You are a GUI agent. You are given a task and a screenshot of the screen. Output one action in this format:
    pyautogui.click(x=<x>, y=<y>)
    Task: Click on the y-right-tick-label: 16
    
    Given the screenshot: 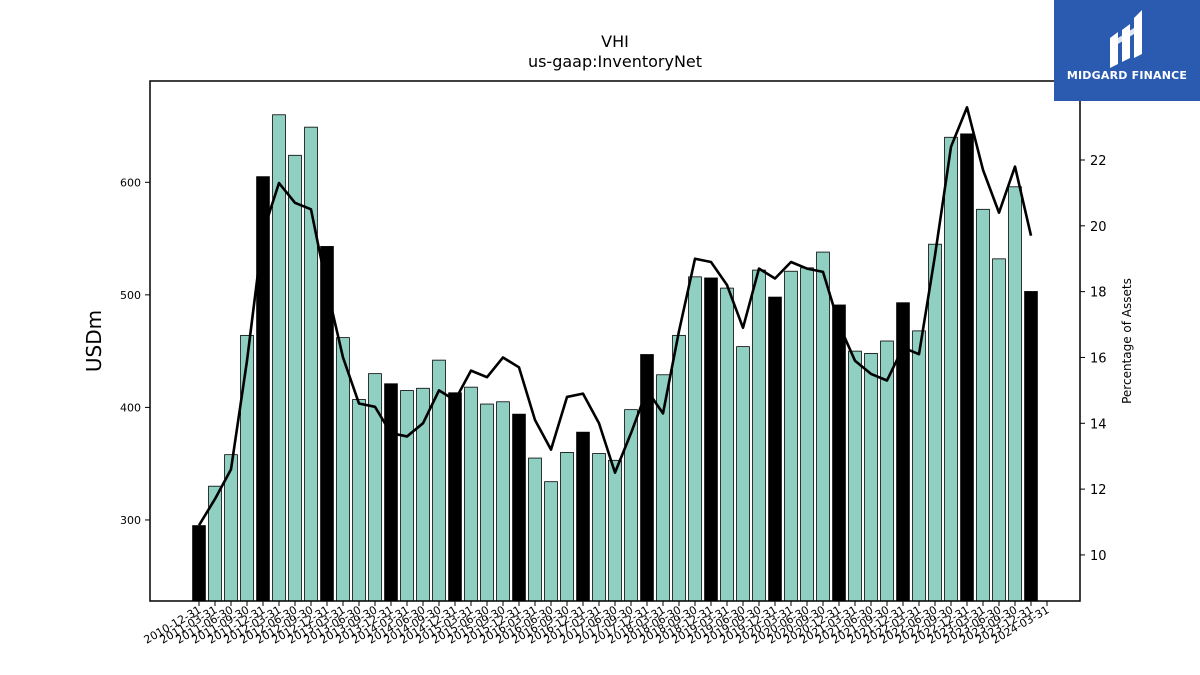 What is the action you would take?
    pyautogui.click(x=1098, y=358)
    